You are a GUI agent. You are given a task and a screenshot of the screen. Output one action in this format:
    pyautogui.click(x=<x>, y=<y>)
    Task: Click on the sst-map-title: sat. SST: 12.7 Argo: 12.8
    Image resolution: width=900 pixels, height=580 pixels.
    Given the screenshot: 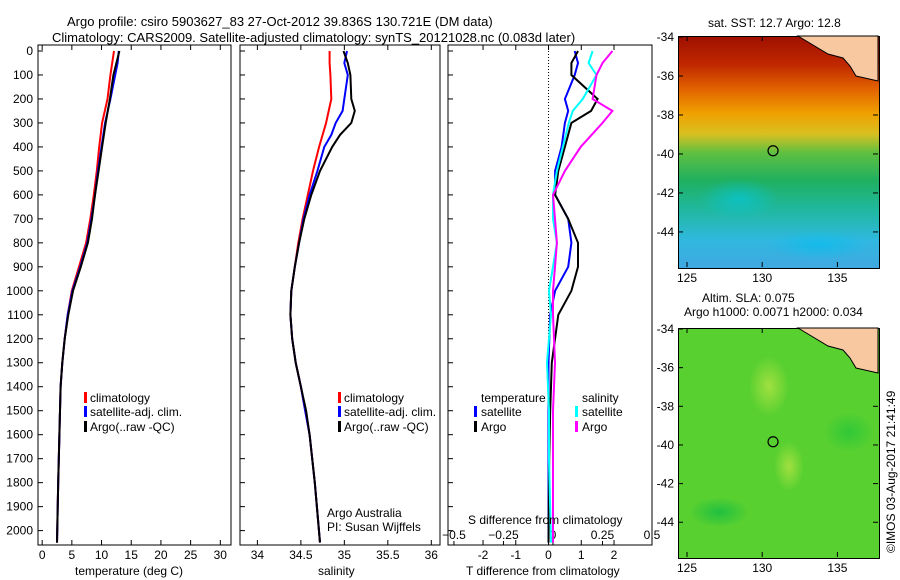 What is the action you would take?
    pyautogui.click(x=774, y=23)
    